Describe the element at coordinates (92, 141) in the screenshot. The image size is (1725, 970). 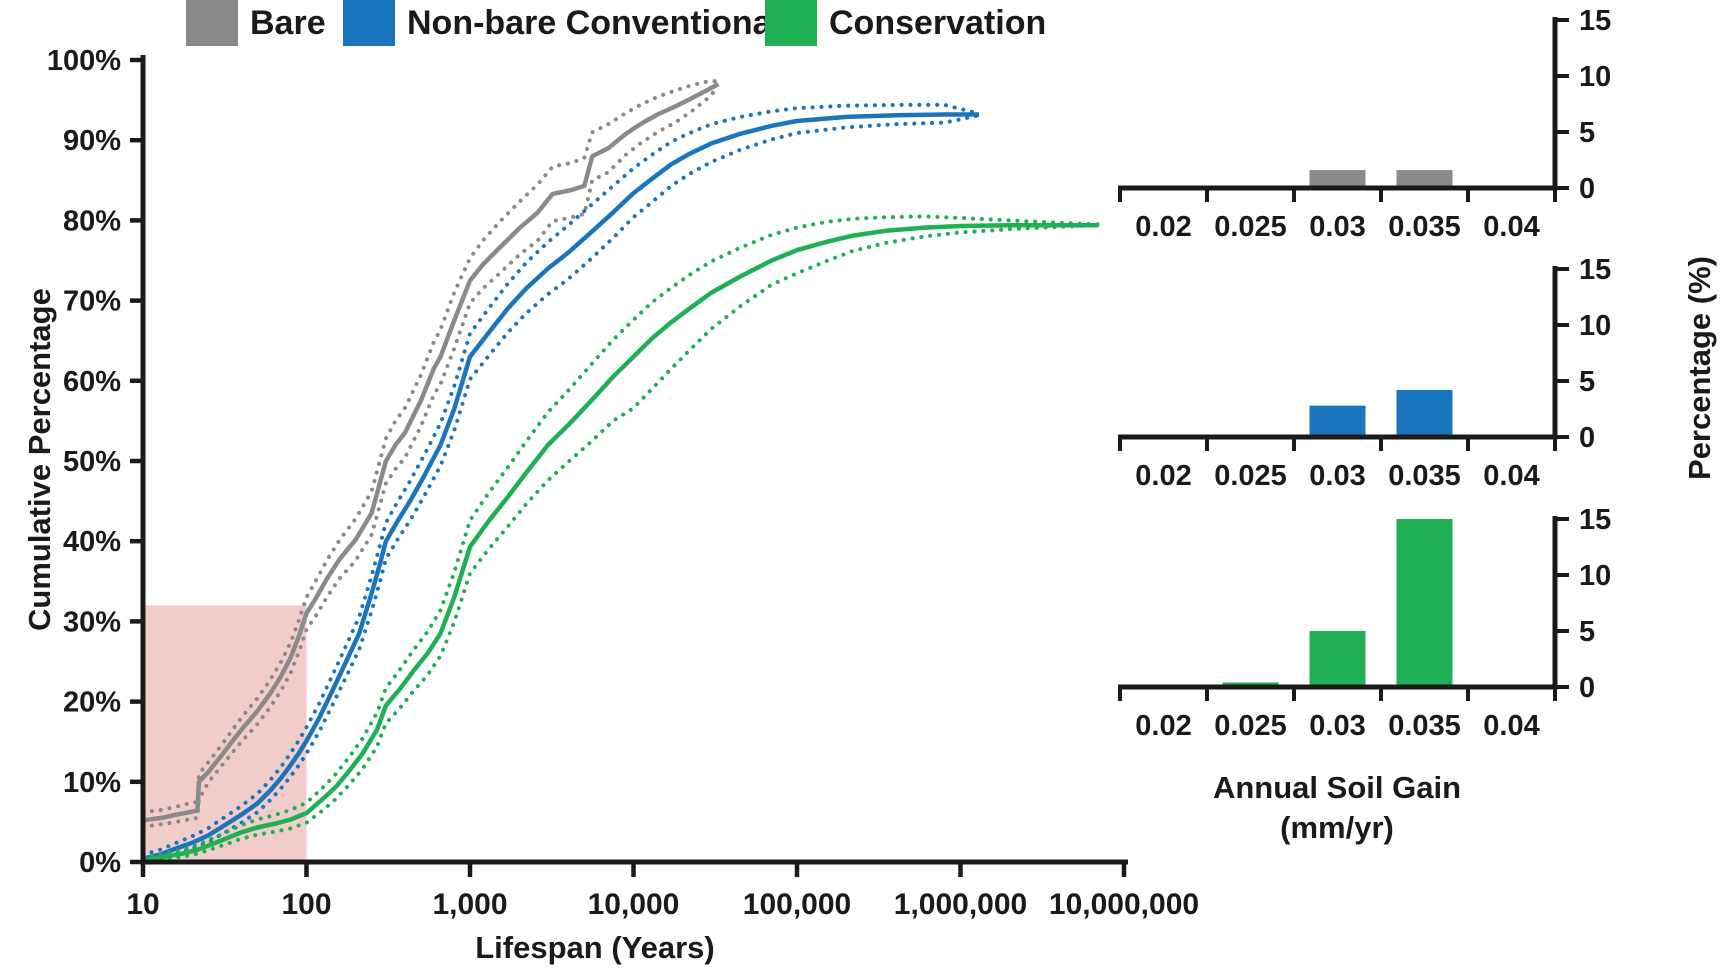
I see `main-y-tick-label: 90%` at that location.